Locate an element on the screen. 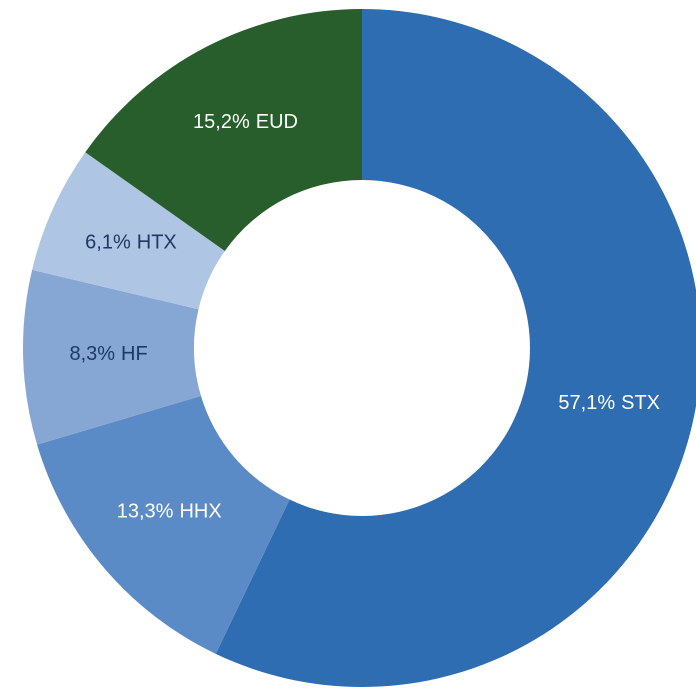 The height and width of the screenshot is (688, 696). slice-label: 8,3% HF is located at coordinates (108, 354).